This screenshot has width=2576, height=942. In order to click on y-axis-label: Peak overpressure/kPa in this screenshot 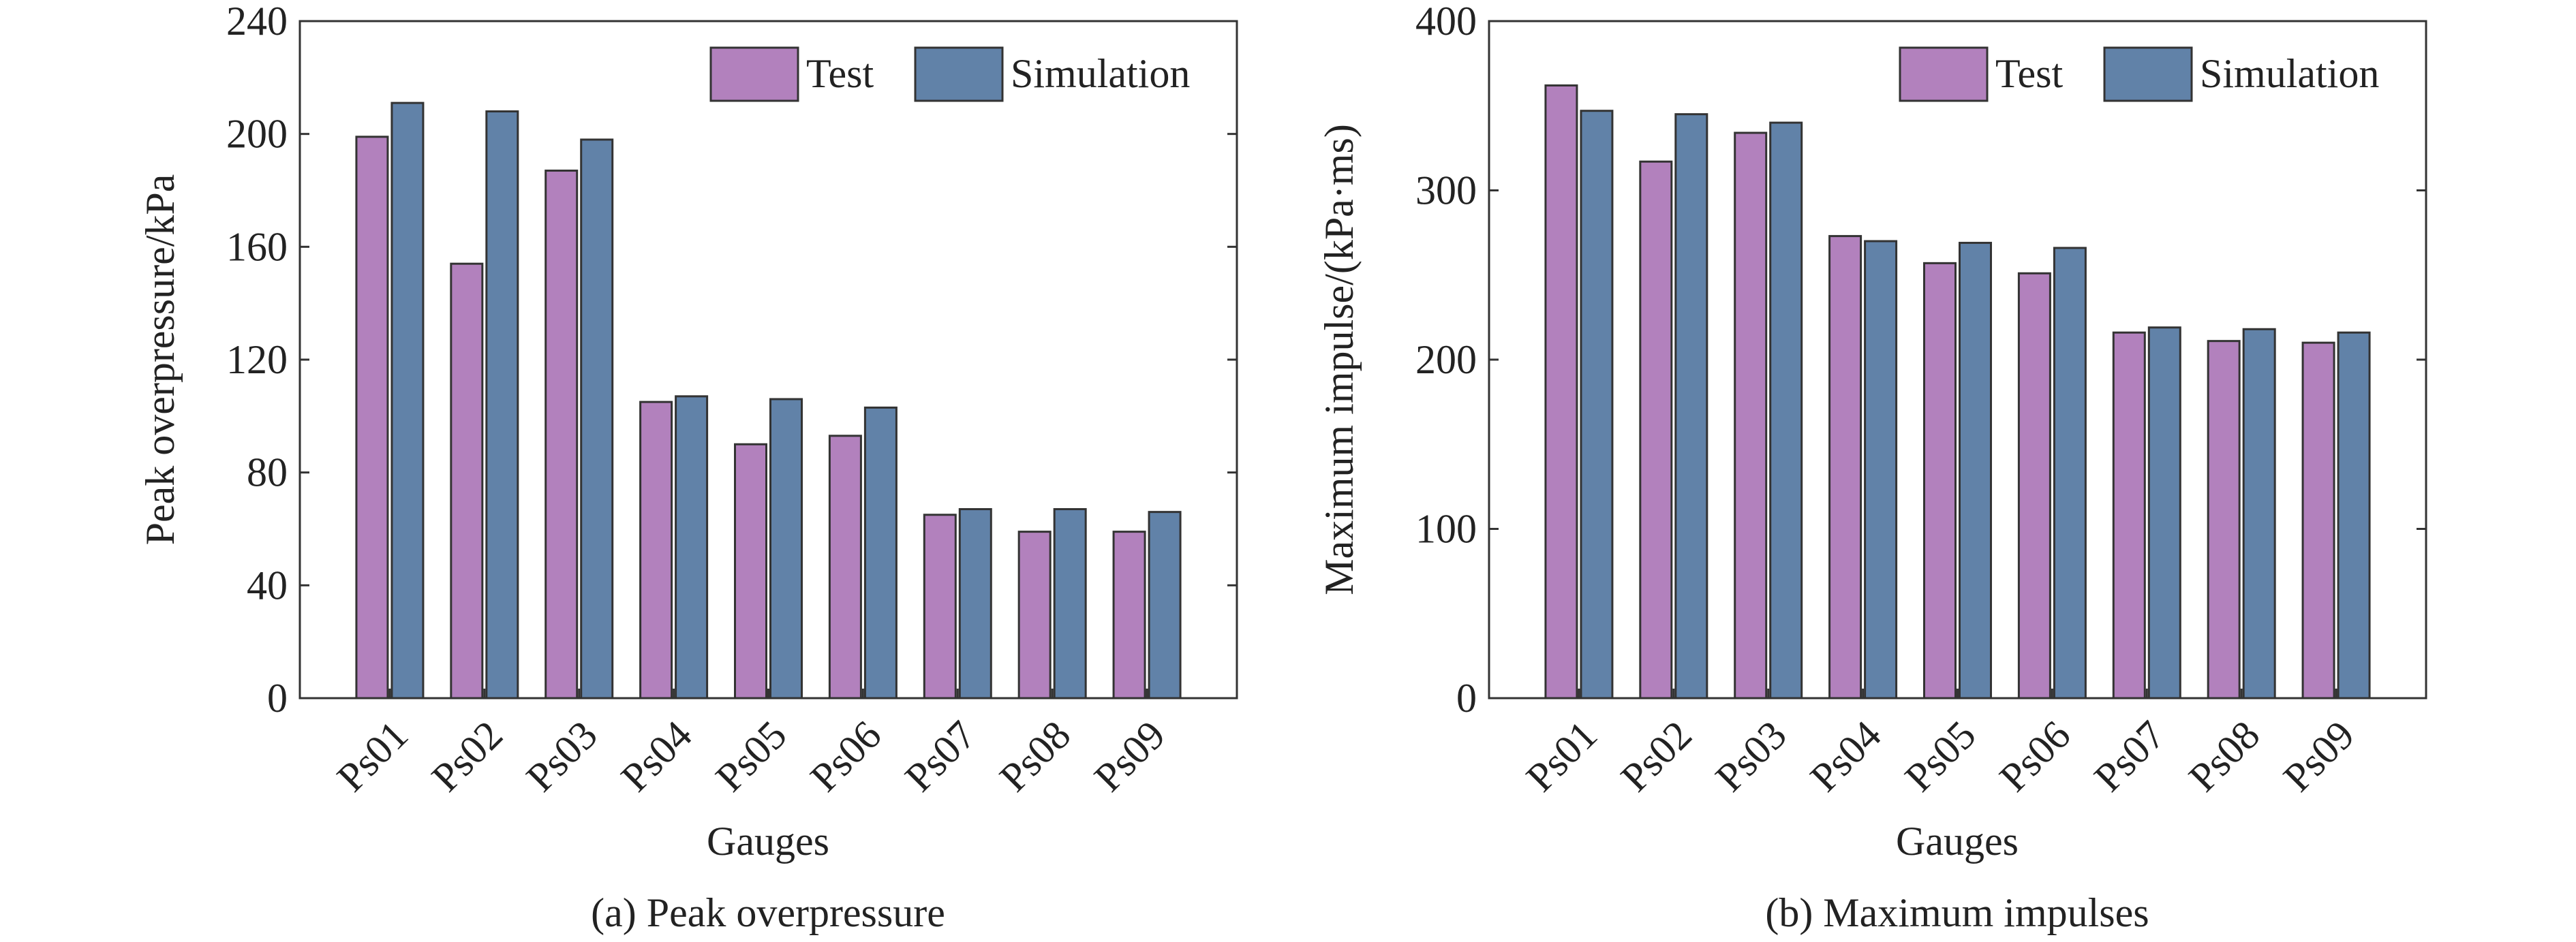, I will do `click(160, 360)`.